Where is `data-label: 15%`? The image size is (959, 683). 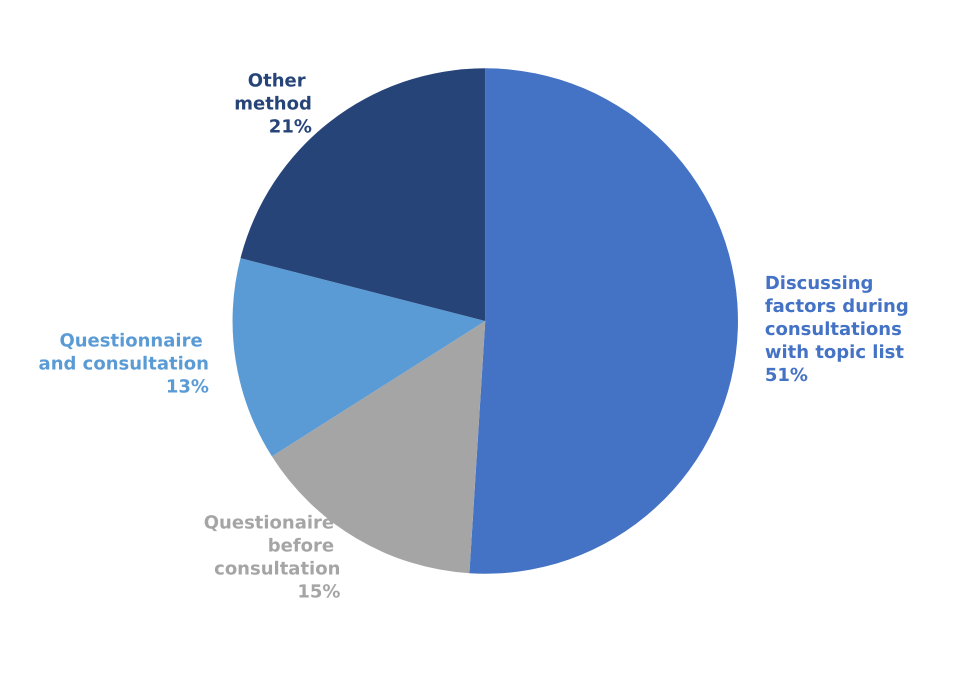
data-label: 15% is located at coordinates (318, 591).